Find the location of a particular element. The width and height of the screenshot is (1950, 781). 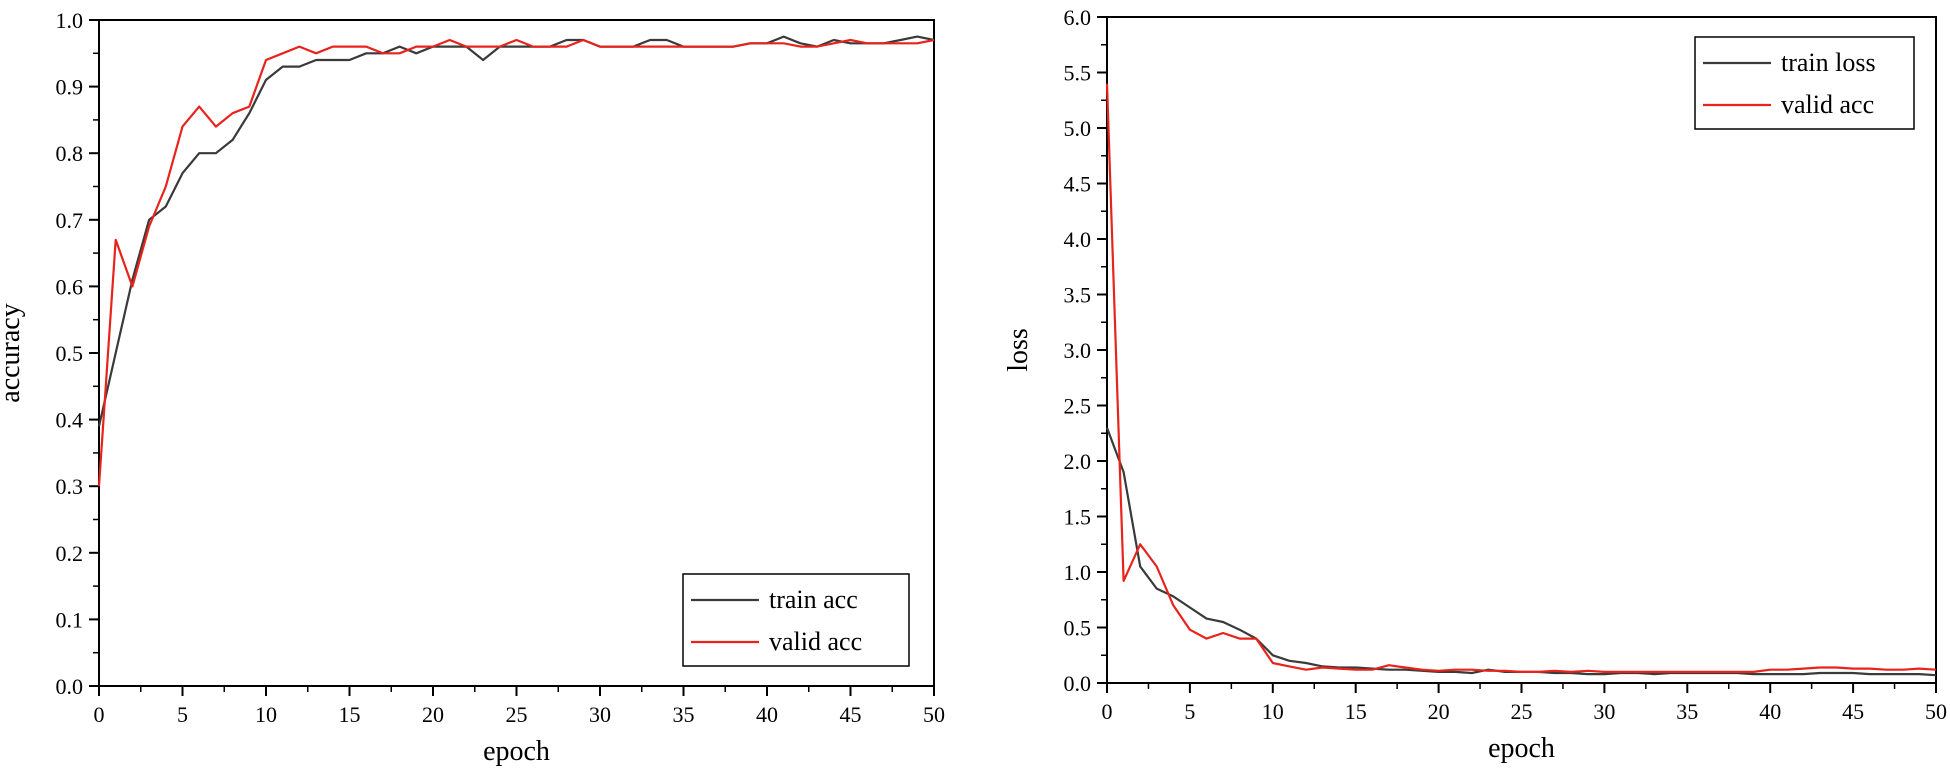

y-tick-label: 2.5 is located at coordinates (1078, 406).